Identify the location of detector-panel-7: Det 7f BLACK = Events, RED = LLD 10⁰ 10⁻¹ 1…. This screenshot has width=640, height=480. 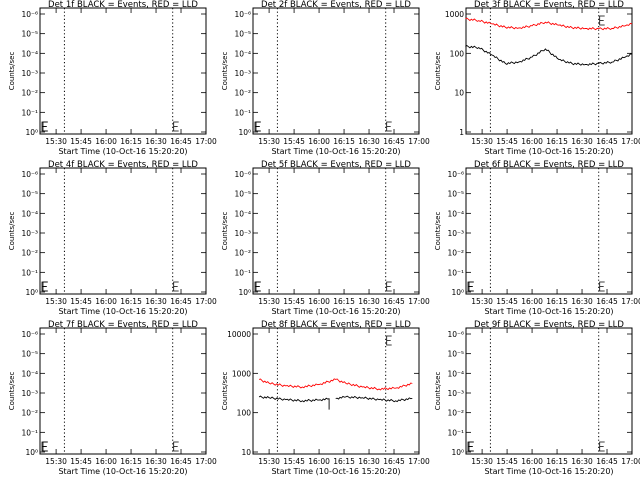
(112, 398).